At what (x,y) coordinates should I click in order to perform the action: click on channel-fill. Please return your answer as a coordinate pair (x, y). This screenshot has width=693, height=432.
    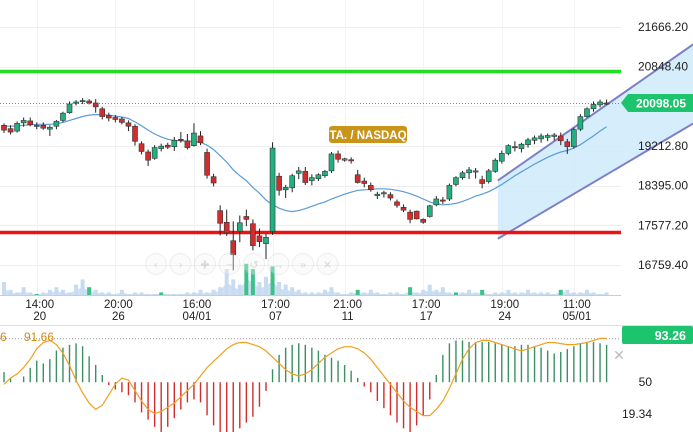
    Looking at the image, I should click on (595, 141).